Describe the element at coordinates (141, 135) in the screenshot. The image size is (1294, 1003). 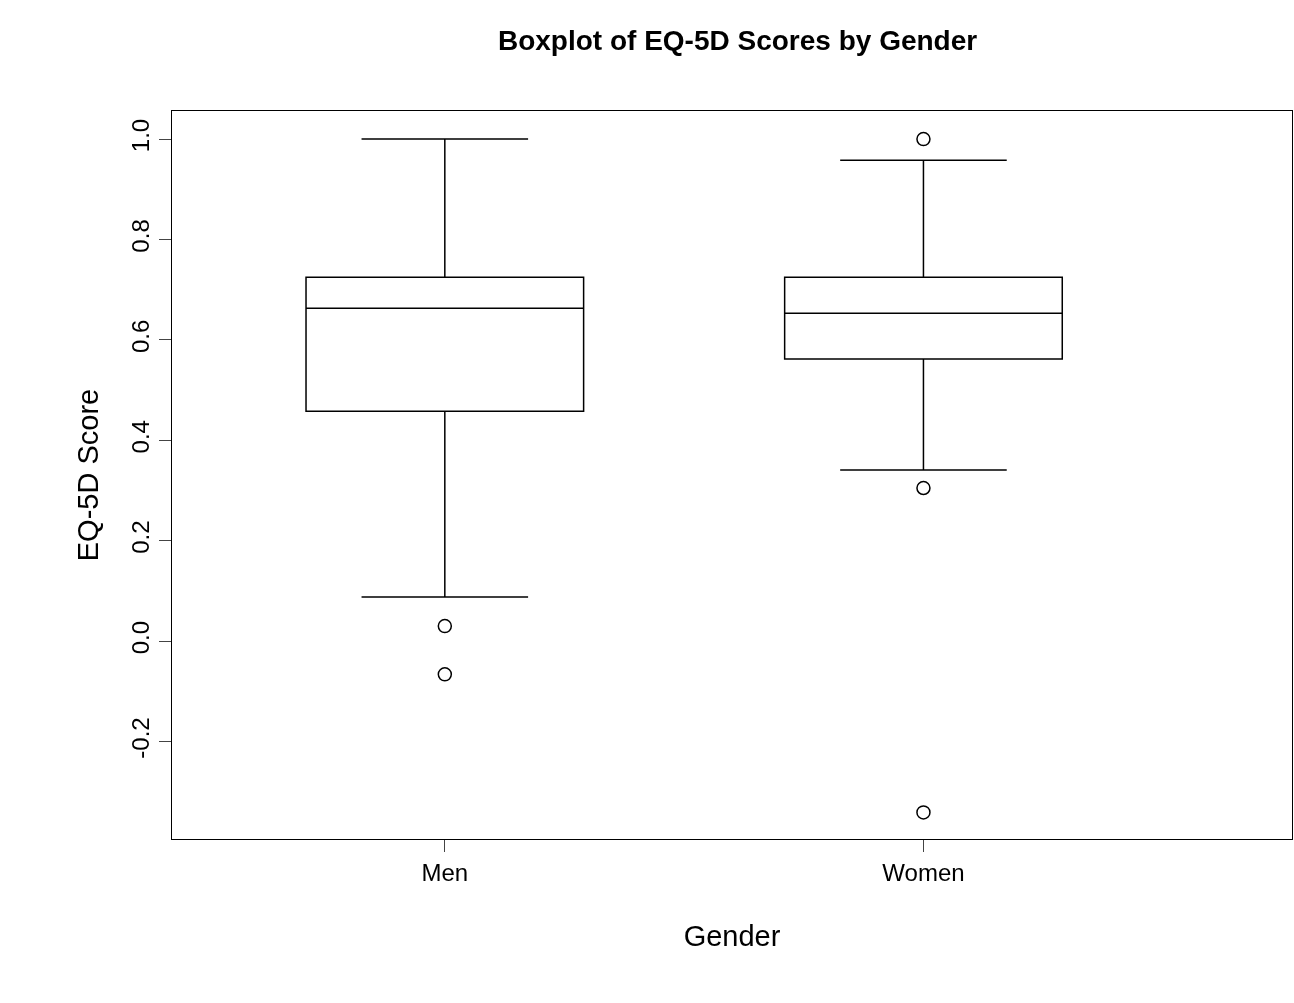
I see `y-tick-label: 1.0` at that location.